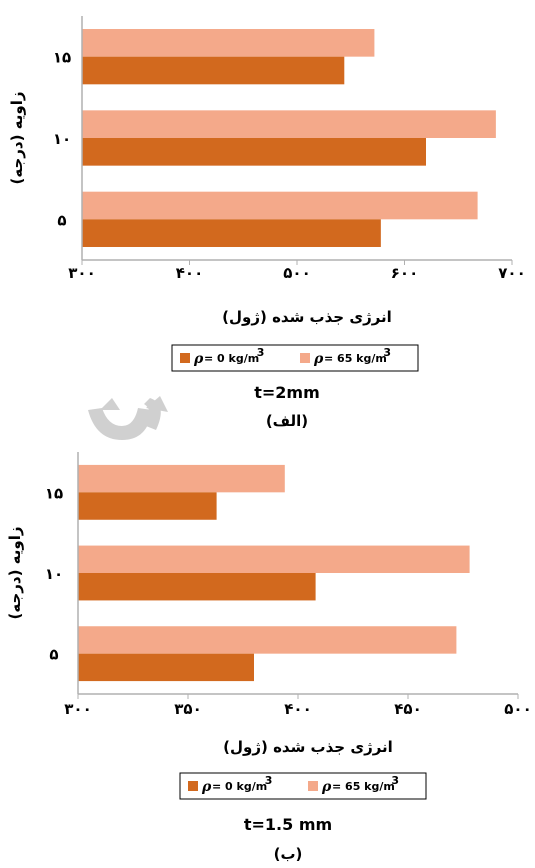 The width and height of the screenshot is (535, 868). Describe the element at coordinates (404, 273) in the screenshot. I see `x-tick-label: ۶۰۰` at that location.